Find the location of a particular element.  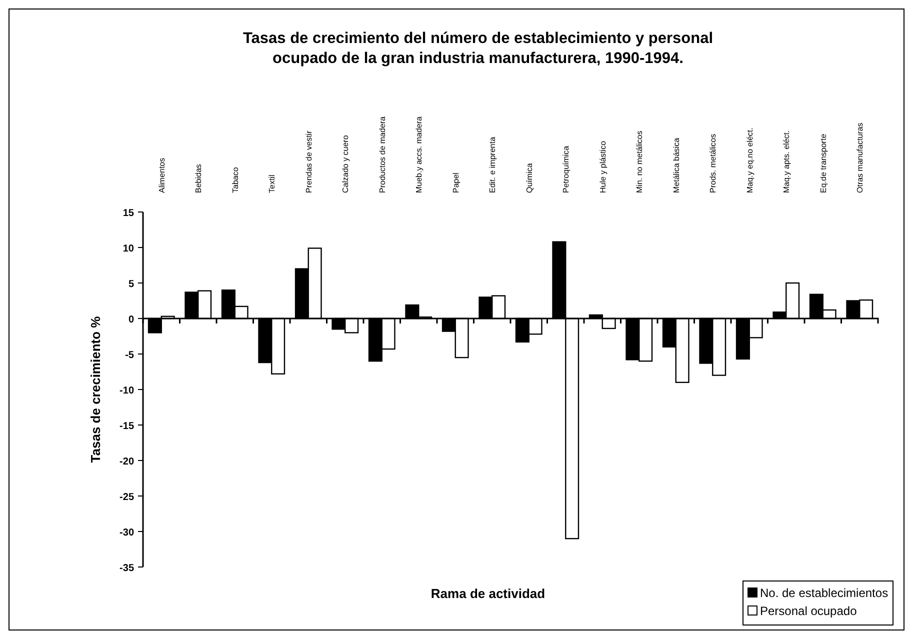

x-tick-label: Otras manufacturas is located at coordinates (860, 157).